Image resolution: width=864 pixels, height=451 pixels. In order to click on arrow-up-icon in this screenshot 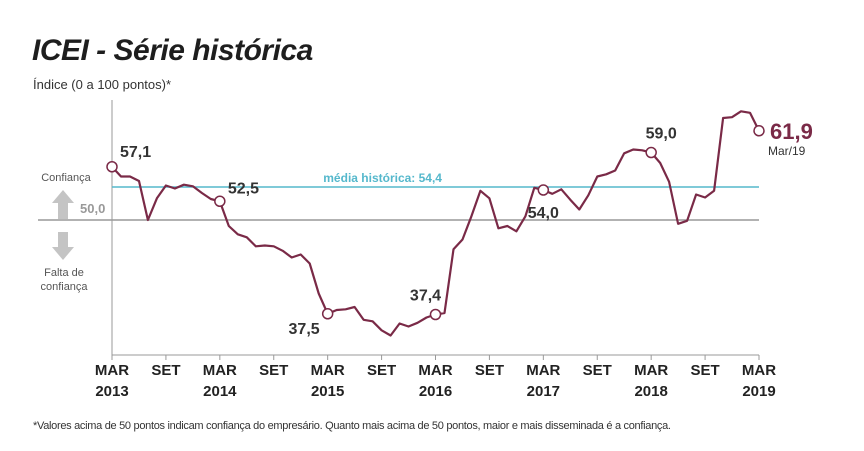, I will do `click(63, 204)`.